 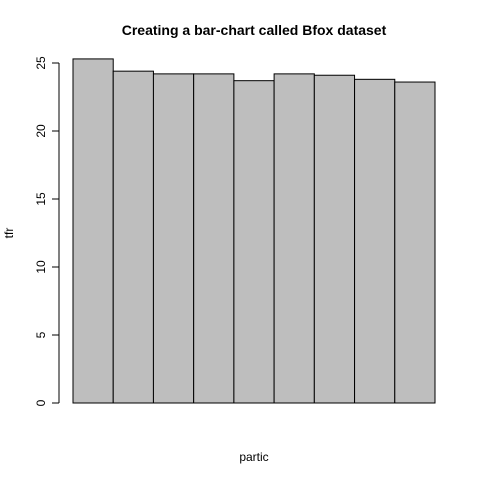 I want to click on y-axis: 0 5 10 15 20 25, so click(x=46, y=231).